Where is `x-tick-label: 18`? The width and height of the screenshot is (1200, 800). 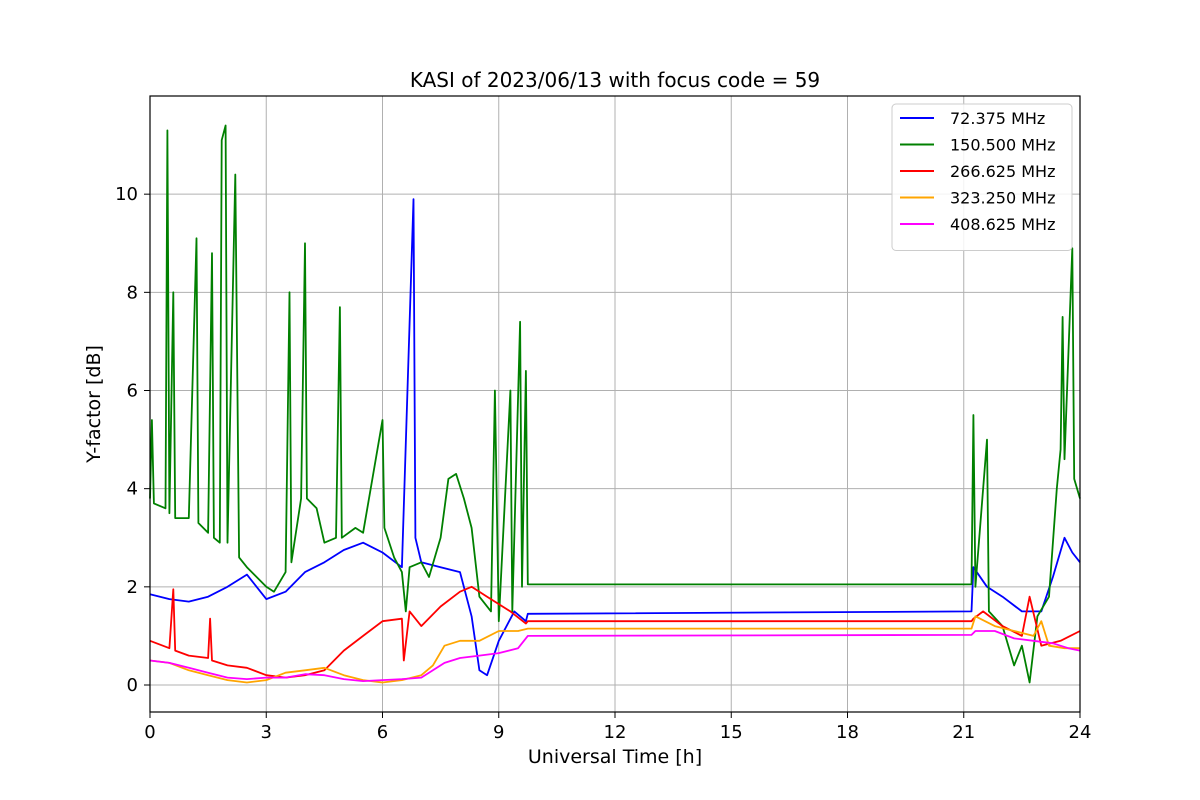 x-tick-label: 18 is located at coordinates (847, 732).